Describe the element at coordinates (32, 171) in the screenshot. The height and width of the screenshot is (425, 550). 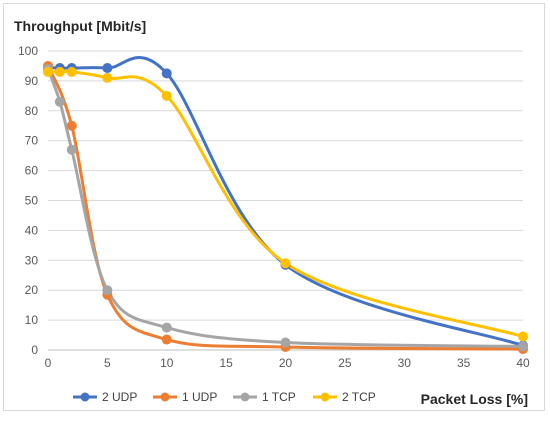
I see `y-tick-label: 60` at that location.